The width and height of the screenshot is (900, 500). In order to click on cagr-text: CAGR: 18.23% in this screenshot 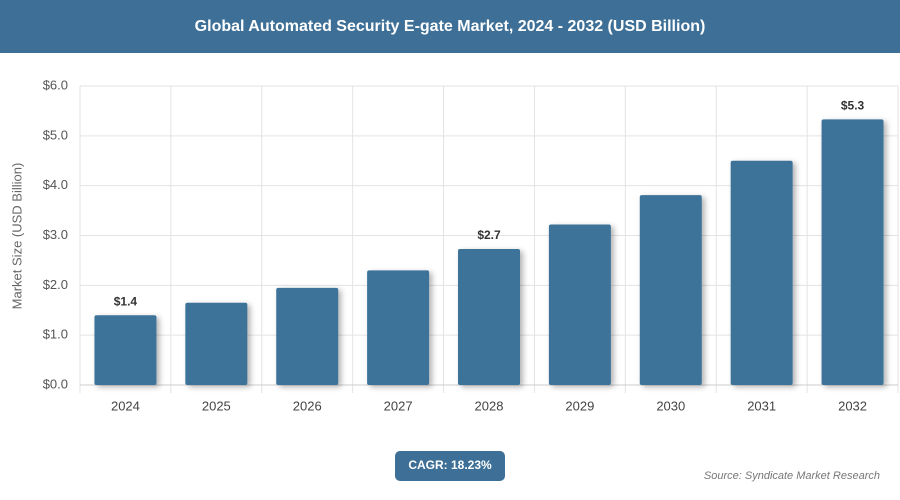, I will do `click(450, 465)`.